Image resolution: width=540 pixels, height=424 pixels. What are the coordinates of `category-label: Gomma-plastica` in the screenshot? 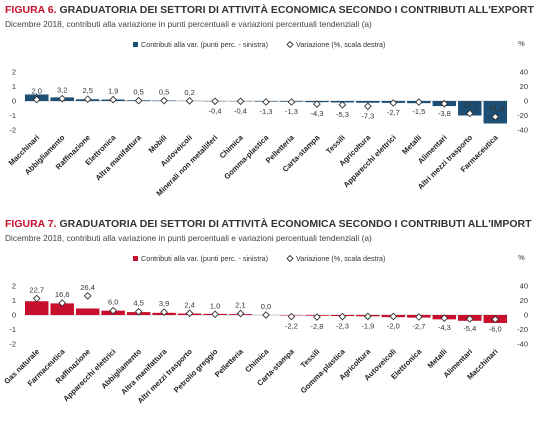 It's located at (246, 157).